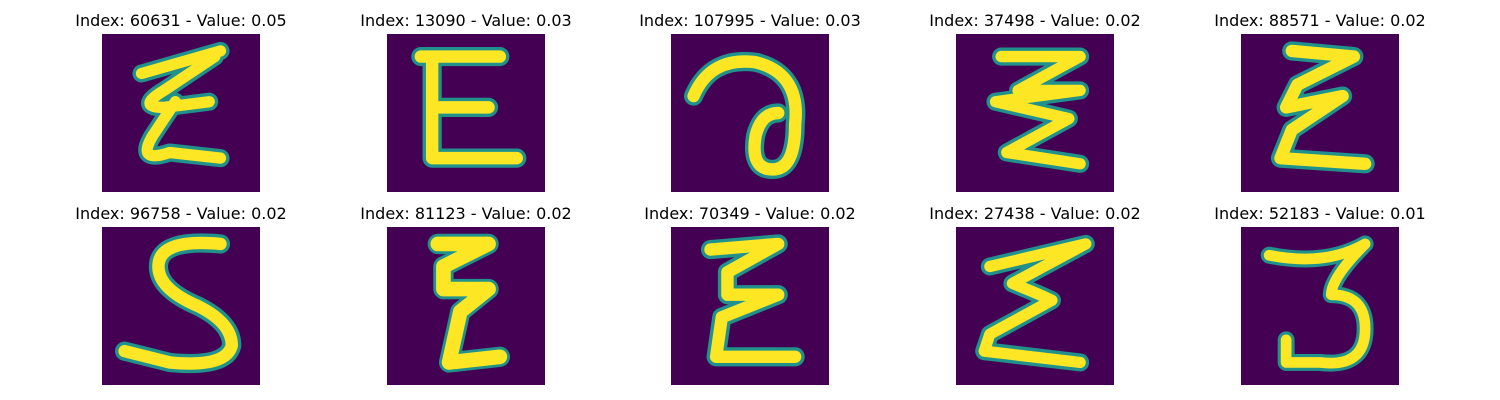 This screenshot has height=400, width=1500. I want to click on panel-1: Index: 60631 - Value: 0.05, so click(181, 105).